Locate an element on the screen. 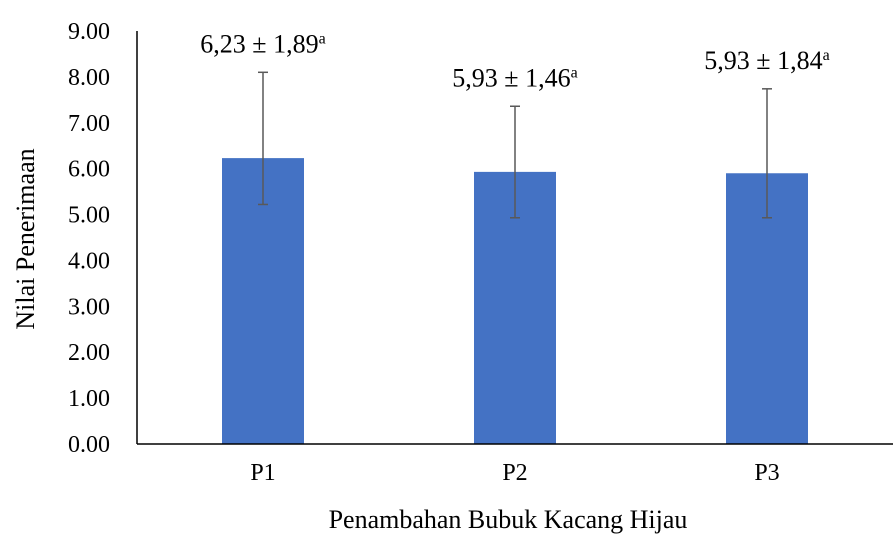 The image size is (893, 541). data-labels: 6,23 ± 1,89a 5,93 ± 1,46a 5,93 ± 1,84a is located at coordinates (514, 60).